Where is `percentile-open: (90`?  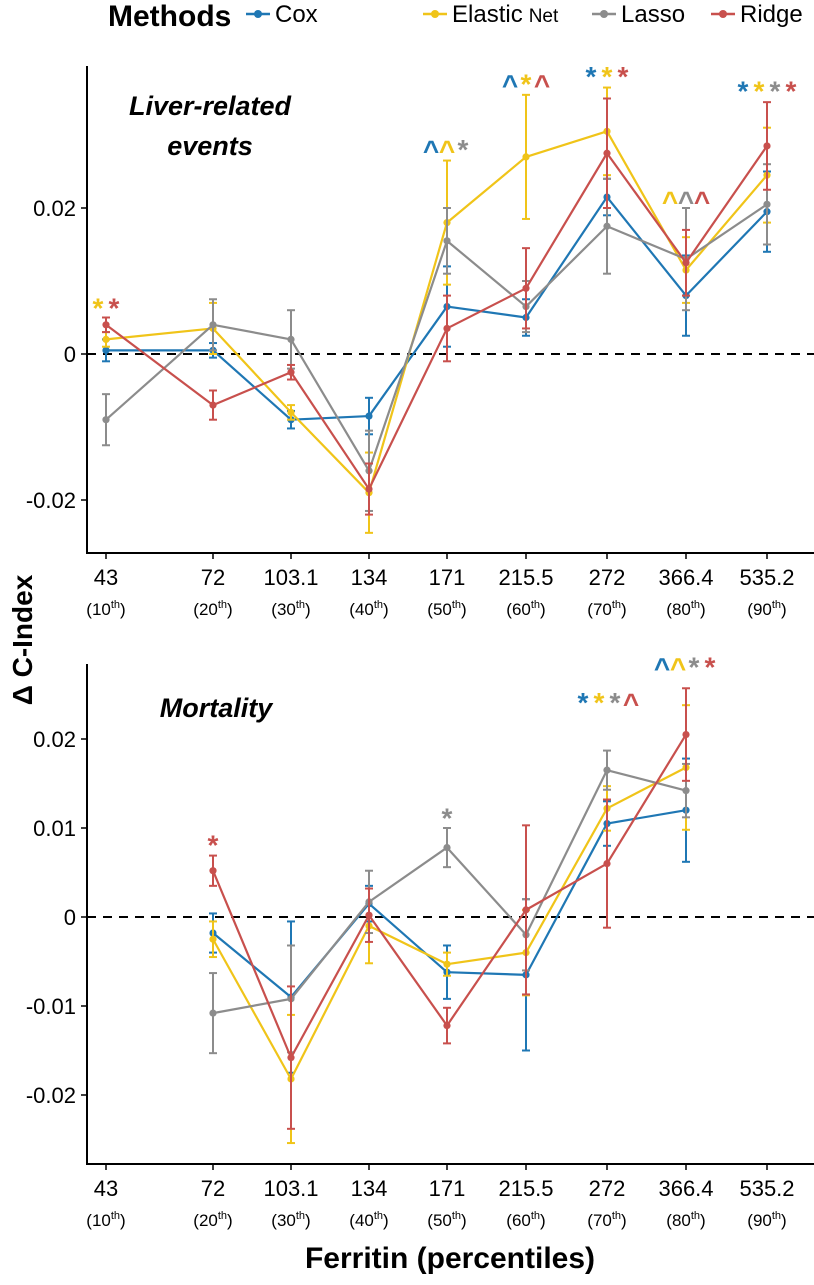
percentile-open: (90 is located at coordinates (759, 609).